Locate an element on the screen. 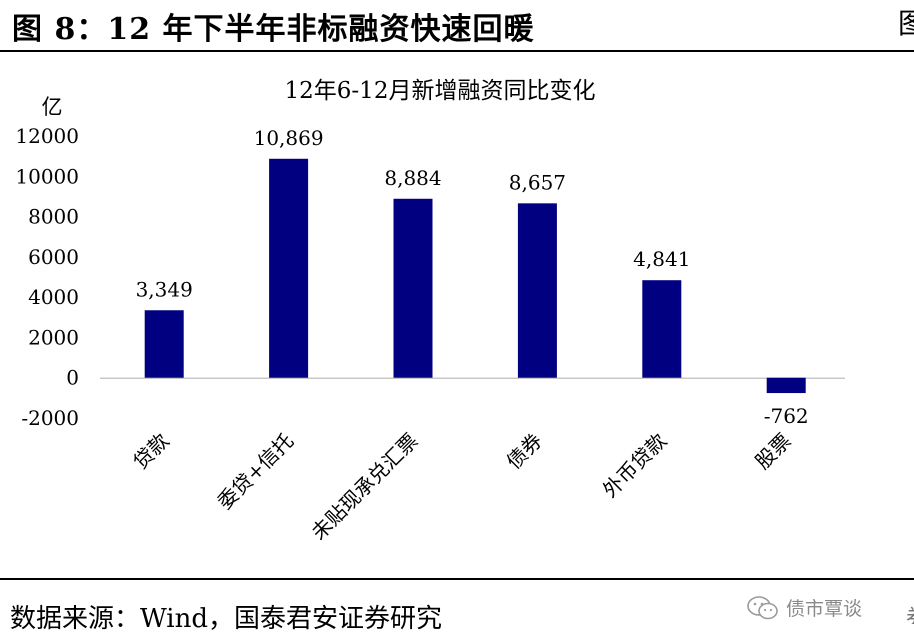 Image resolution: width=914 pixels, height=644 pixels. y-tick-label: -2000 is located at coordinates (50, 418).